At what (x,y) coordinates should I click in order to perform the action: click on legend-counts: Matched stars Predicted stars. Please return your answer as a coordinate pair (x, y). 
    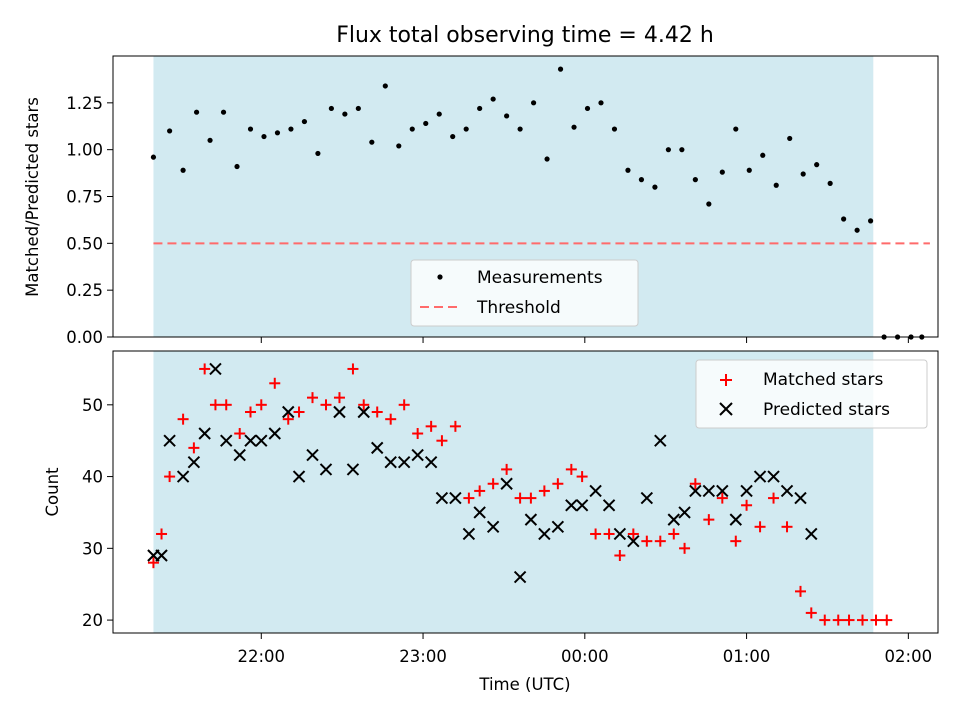
    Looking at the image, I should click on (811, 394).